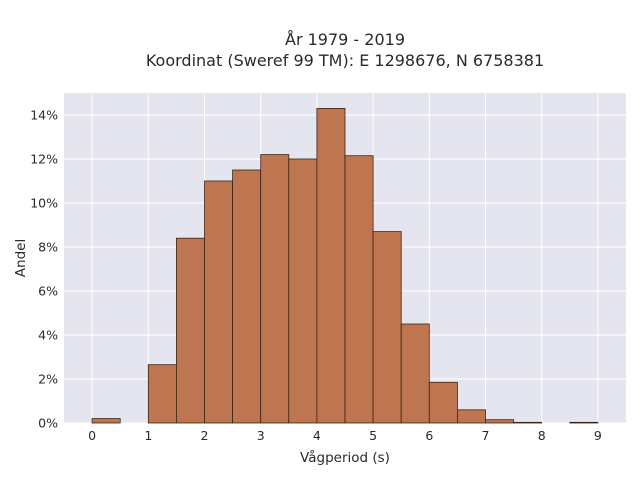 The image size is (640, 480). What do you see at coordinates (48, 379) in the screenshot?
I see `y-tick-label: 2%` at bounding box center [48, 379].